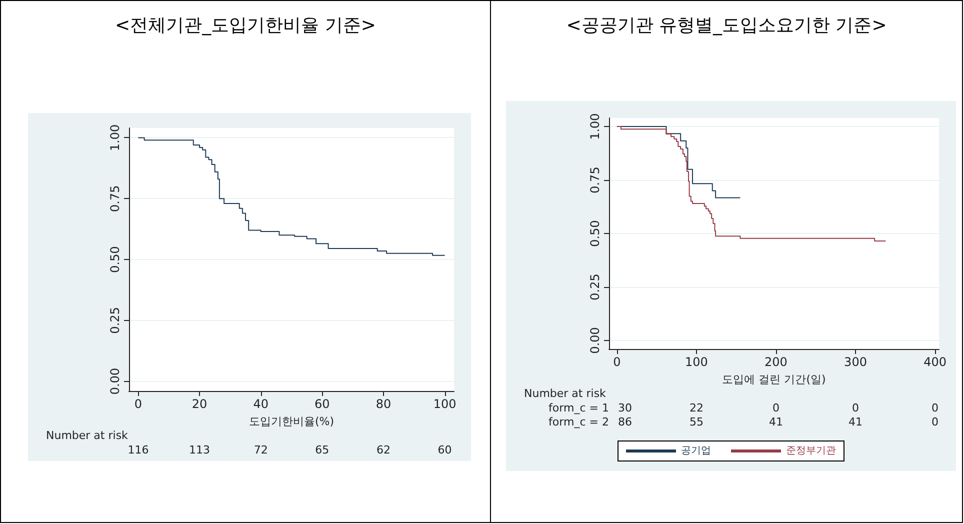 Image resolution: width=964 pixels, height=524 pixels. I want to click on x-tick-label: 200, so click(776, 362).